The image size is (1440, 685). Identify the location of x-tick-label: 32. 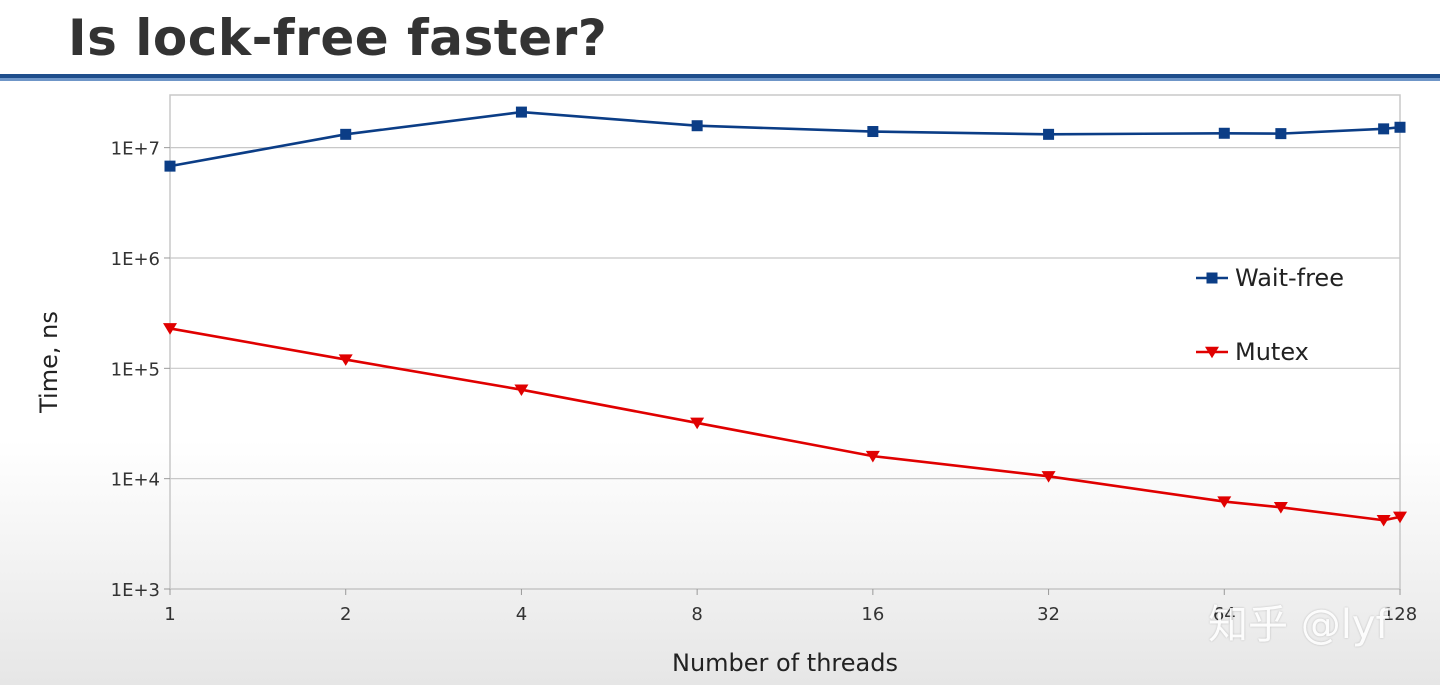
(1048, 614).